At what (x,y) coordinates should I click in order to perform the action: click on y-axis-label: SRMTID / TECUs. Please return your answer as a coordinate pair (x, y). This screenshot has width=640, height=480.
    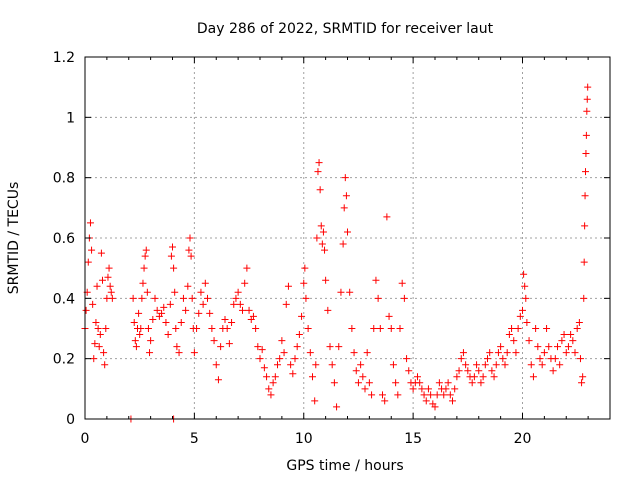
    Looking at the image, I should click on (14, 238).